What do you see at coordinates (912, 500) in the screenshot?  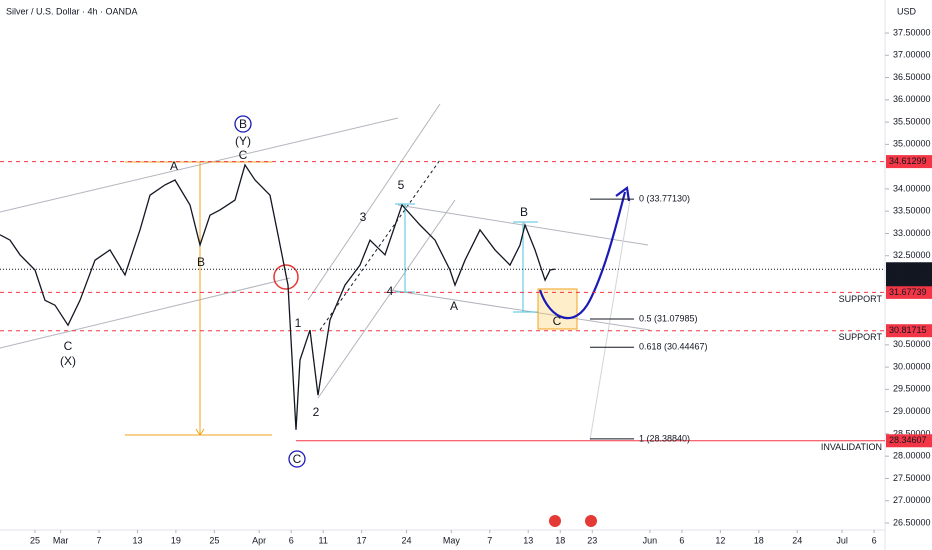 I see `y-tick-label: 27.00000` at bounding box center [912, 500].